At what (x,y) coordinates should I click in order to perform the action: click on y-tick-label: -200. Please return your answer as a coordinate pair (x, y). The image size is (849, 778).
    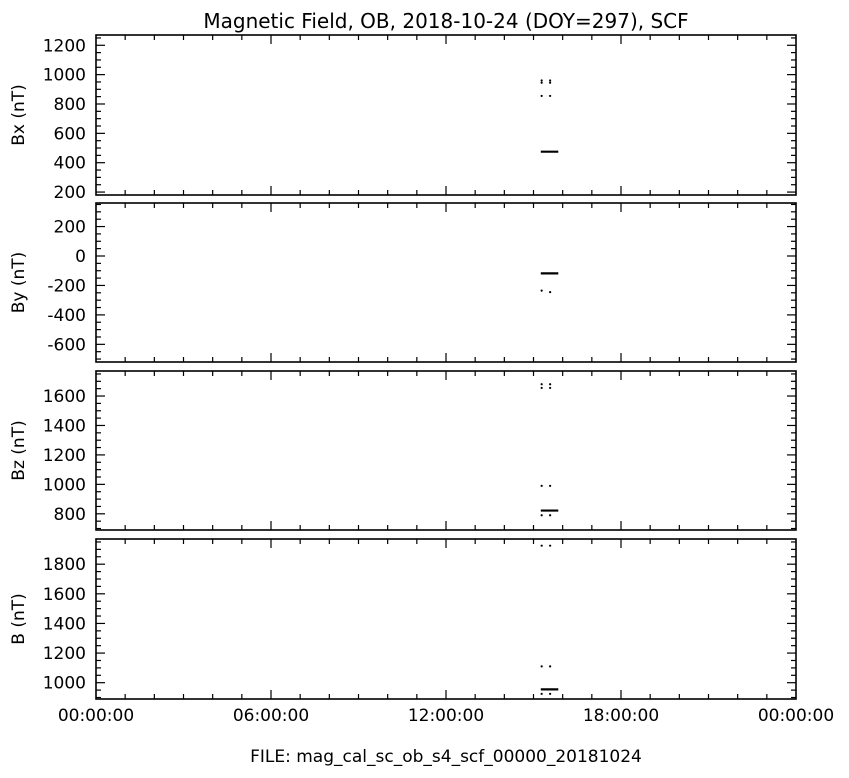
    Looking at the image, I should click on (66, 286).